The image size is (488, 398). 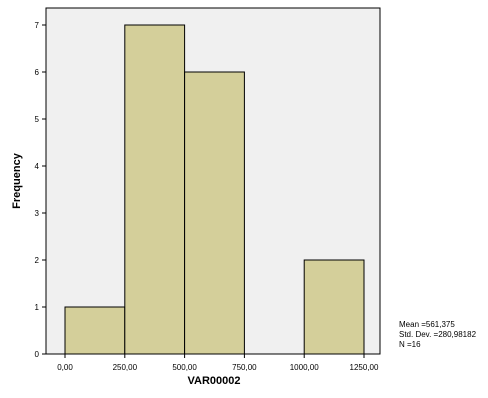 I want to click on x-axis: 0,00 250,00 500,00 750,00 1000,00 1250,00, so click(x=218, y=363).